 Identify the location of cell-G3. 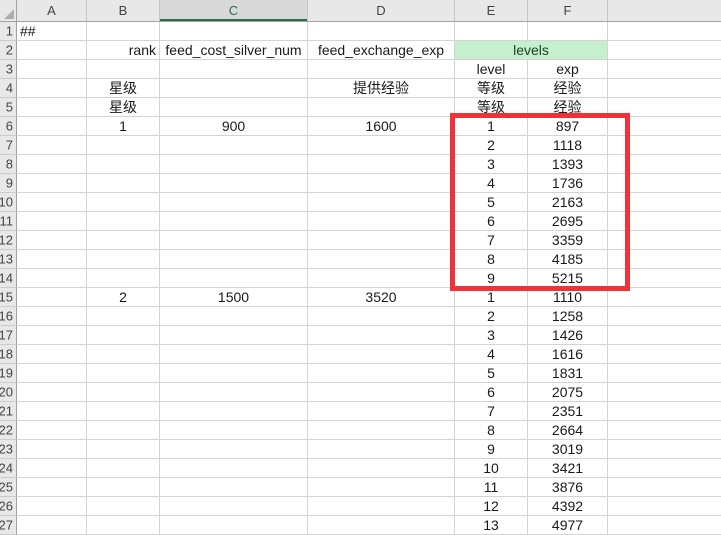
(664, 69).